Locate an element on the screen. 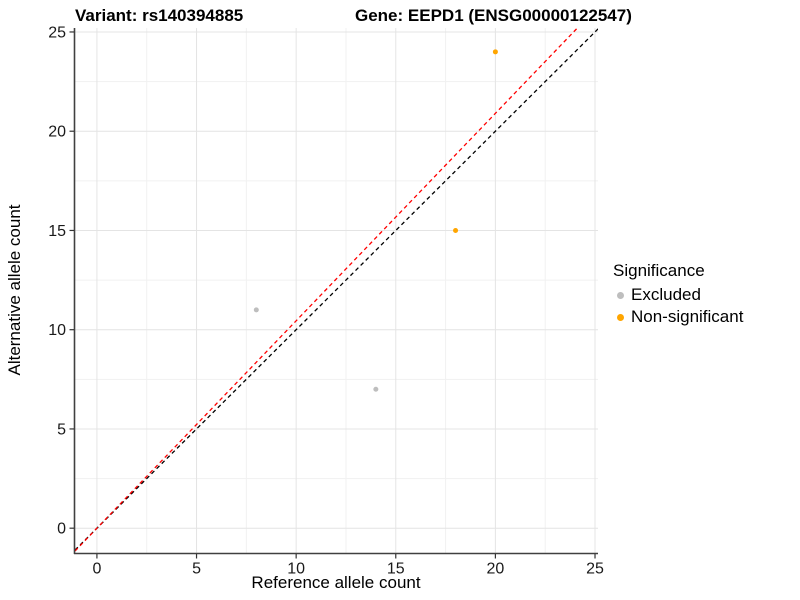 The height and width of the screenshot is (600, 800). y-tick-label: 0 is located at coordinates (61, 529).